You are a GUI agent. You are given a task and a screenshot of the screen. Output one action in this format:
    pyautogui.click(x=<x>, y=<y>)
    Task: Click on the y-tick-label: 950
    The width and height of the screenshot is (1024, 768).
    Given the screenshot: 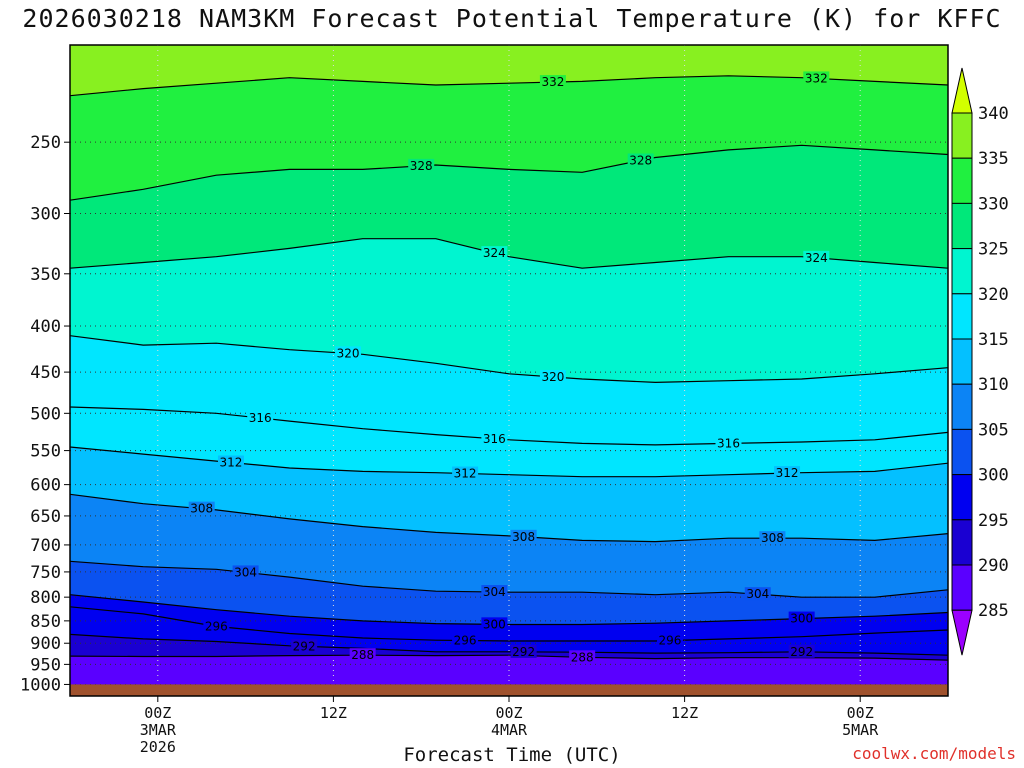 What is the action you would take?
    pyautogui.click(x=45, y=665)
    